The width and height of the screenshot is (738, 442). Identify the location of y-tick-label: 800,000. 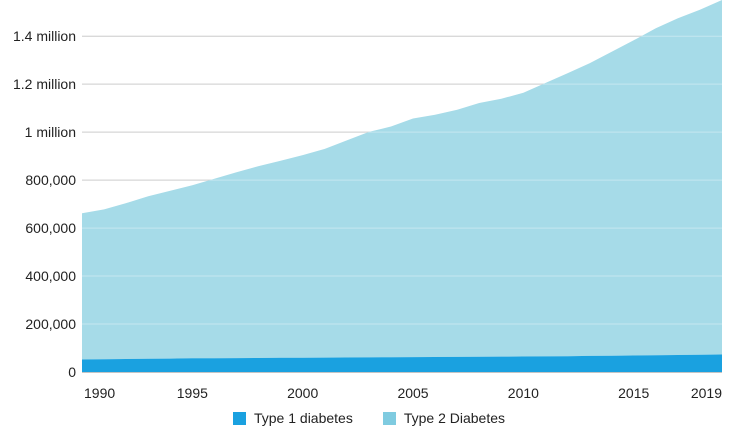
(50, 180).